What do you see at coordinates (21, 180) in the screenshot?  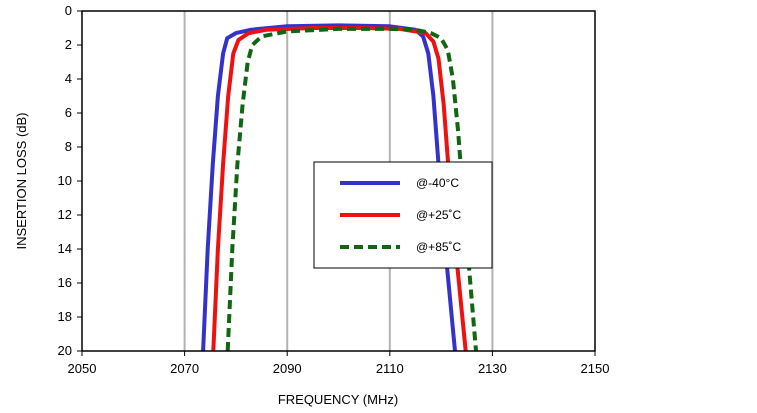 I see `y-axis-title: INSERTION LOSS (dB)` at bounding box center [21, 180].